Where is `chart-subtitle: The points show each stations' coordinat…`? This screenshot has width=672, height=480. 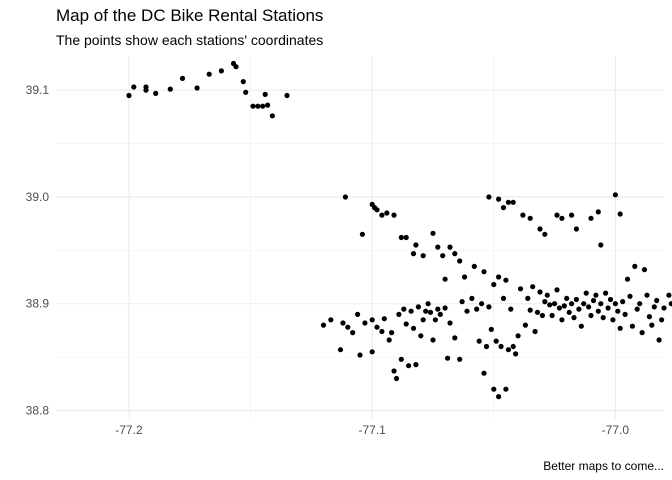
chart-subtitle: The points show each stations' coordinat… is located at coordinates (190, 40).